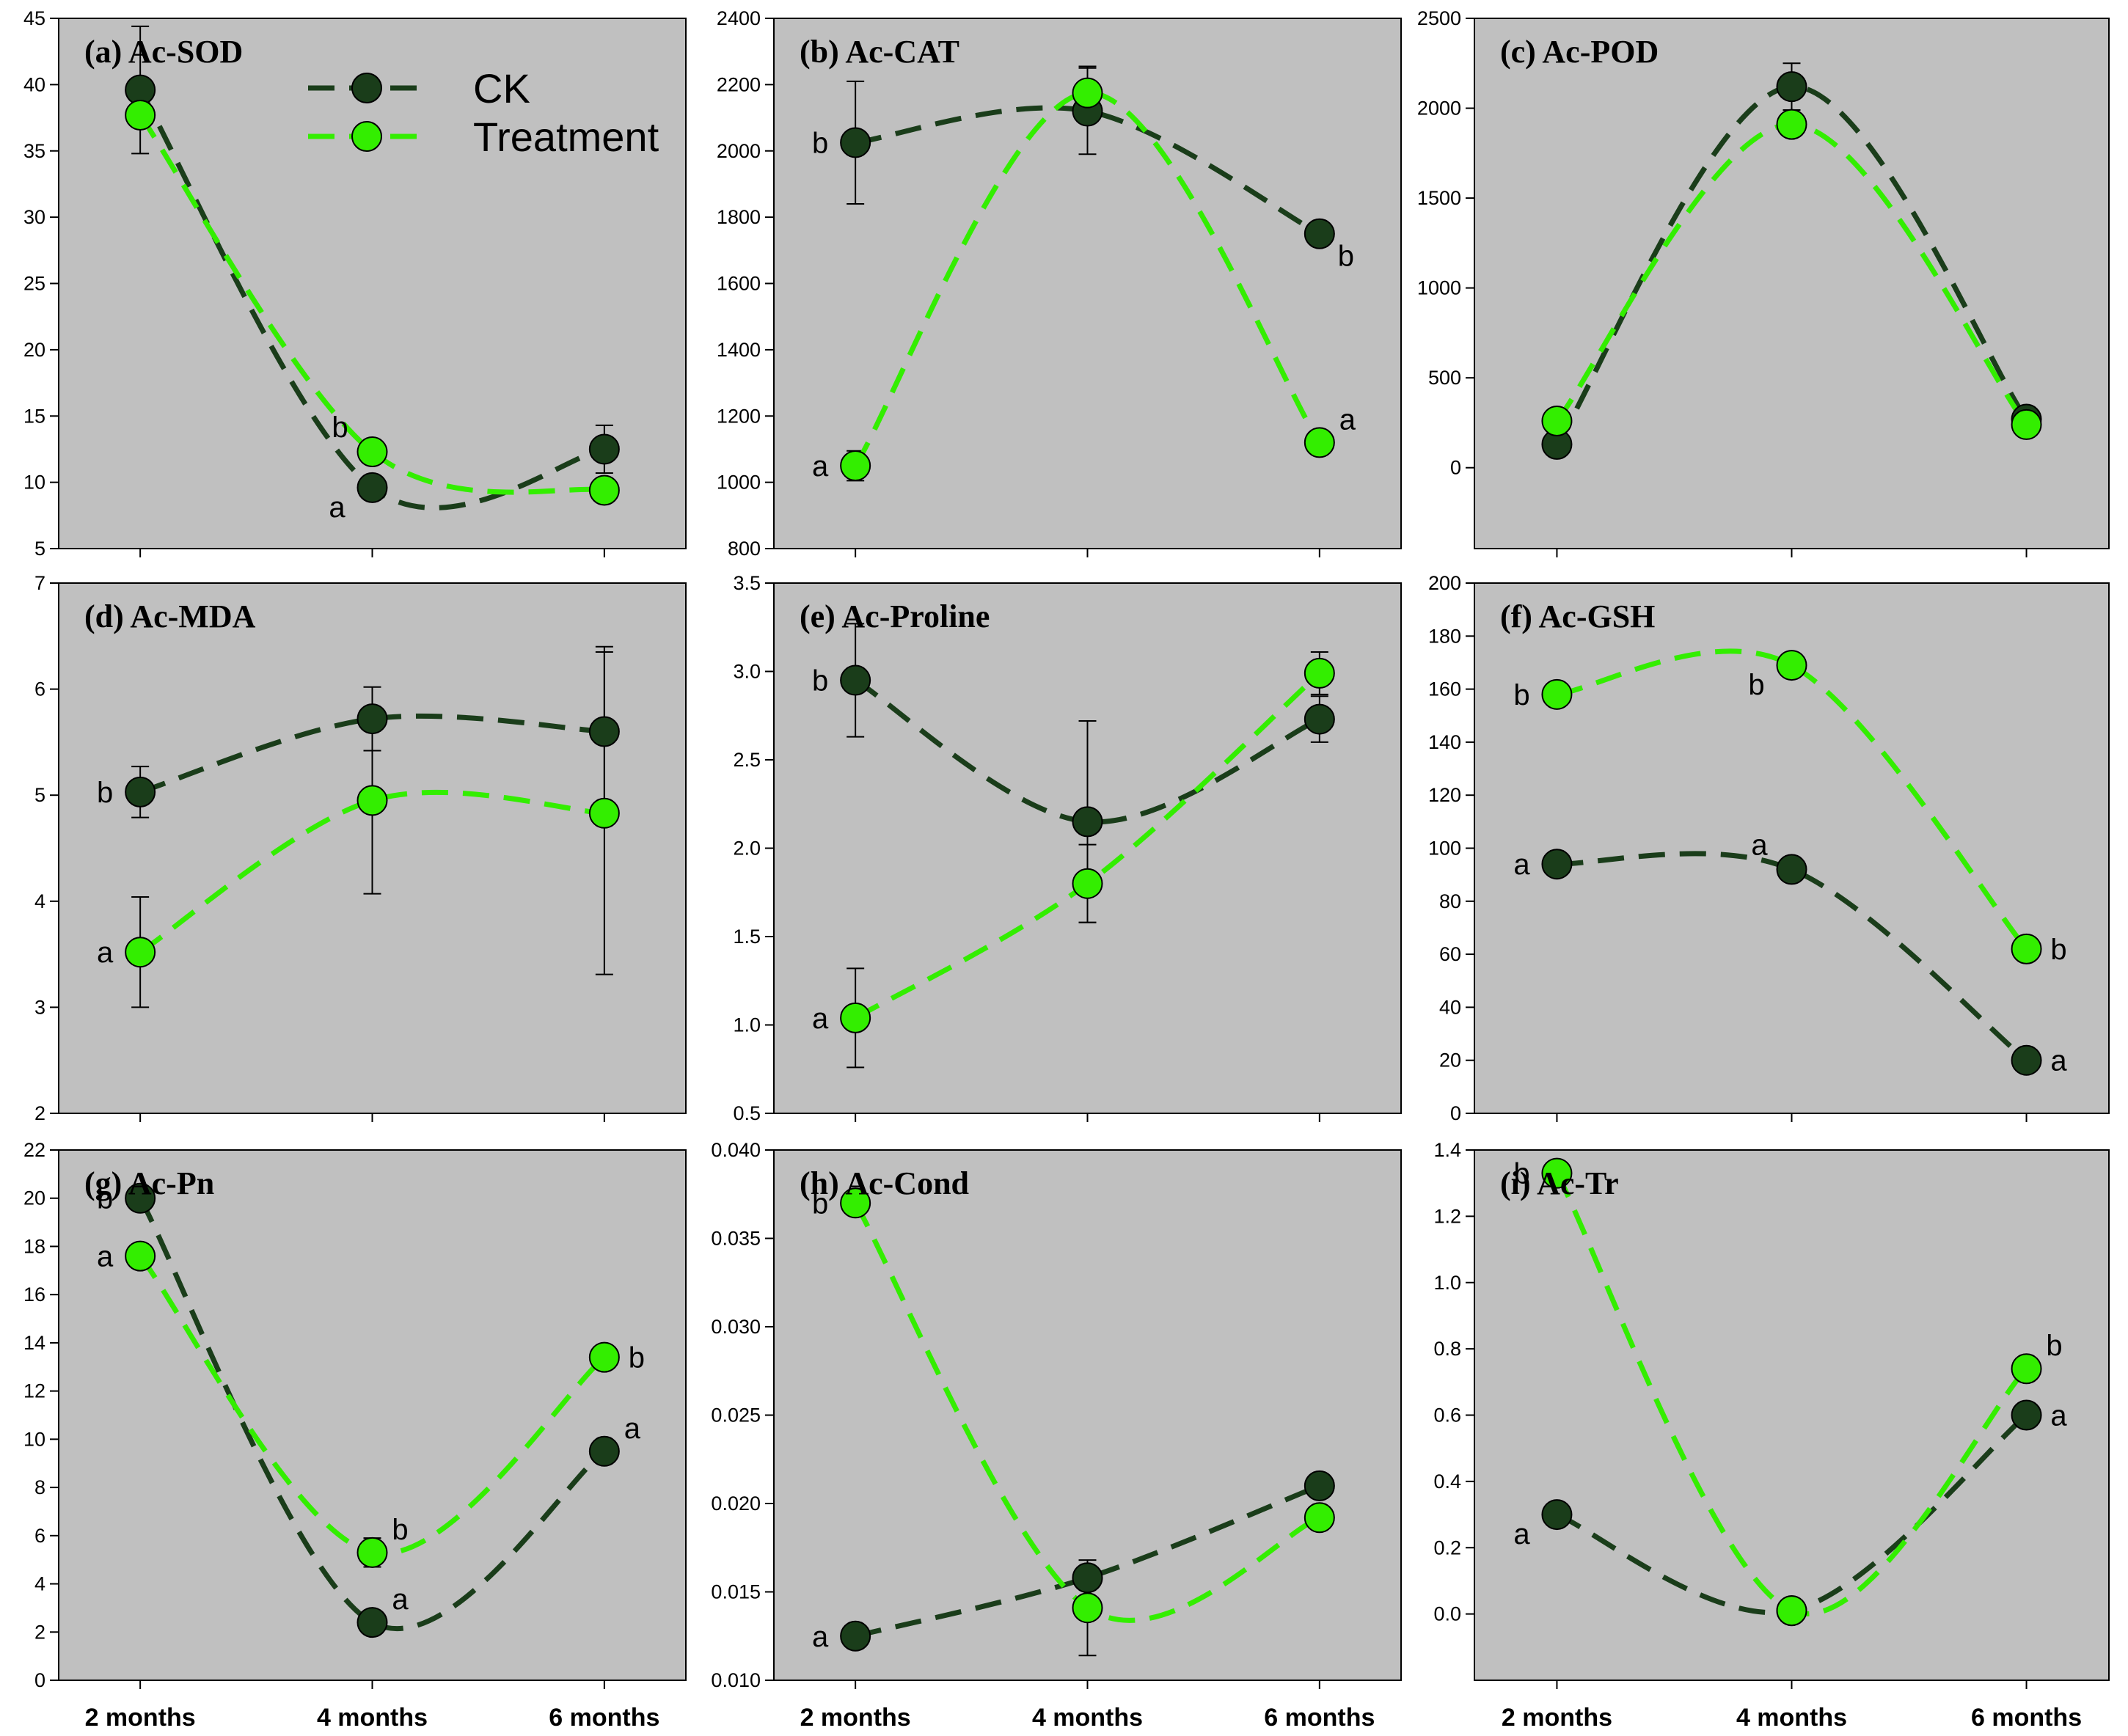  I want to click on y-tick-label: 6, so click(39, 689).